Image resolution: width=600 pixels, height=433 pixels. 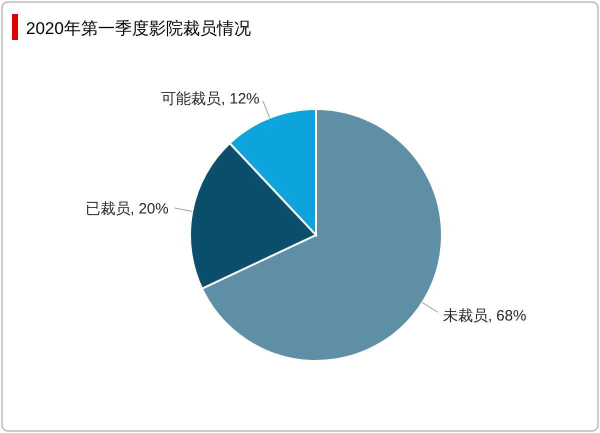 I want to click on slice-label: 已裁员, 20%, so click(x=127, y=209).